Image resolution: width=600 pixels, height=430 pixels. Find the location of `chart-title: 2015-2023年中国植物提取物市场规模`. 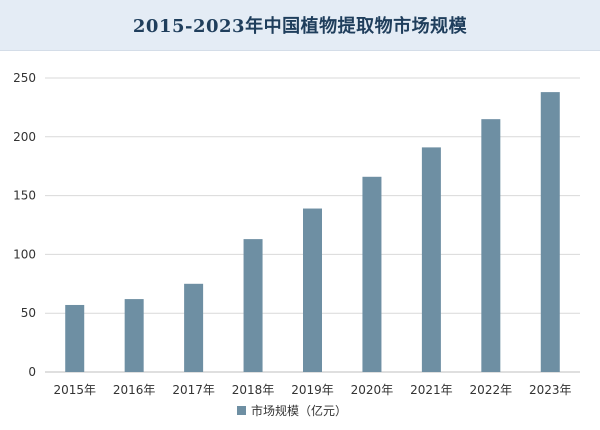

chart-title: 2015-2023年中国植物提取物市场规模 is located at coordinates (300, 26).